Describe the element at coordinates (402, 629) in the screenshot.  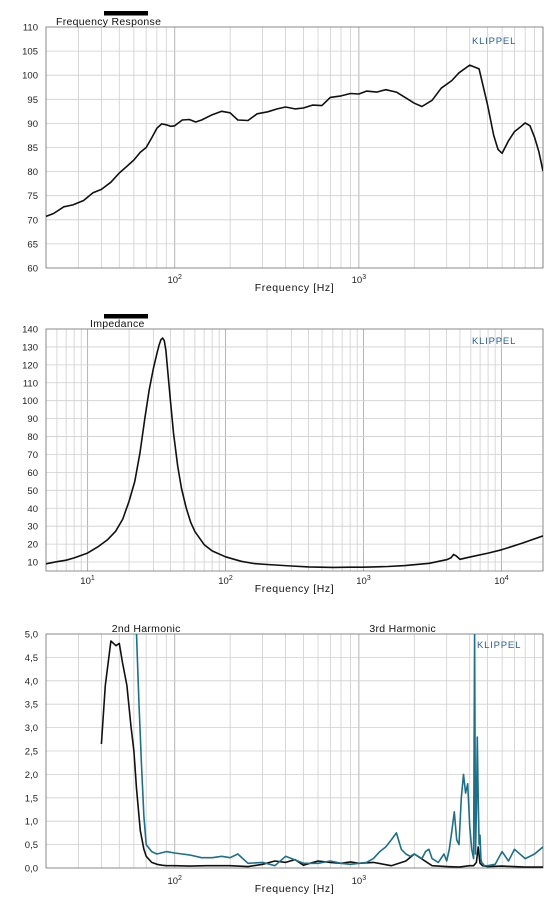
I see `series-annotation: 3rd Harmonic` at that location.